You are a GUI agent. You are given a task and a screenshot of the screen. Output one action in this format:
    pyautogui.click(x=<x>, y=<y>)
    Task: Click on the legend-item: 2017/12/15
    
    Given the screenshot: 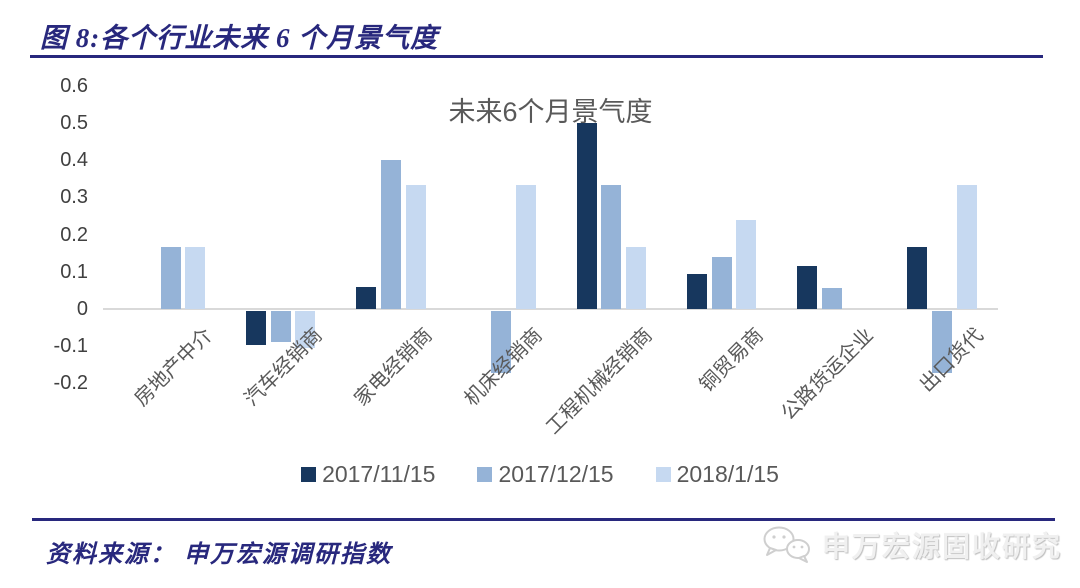 What is the action you would take?
    pyautogui.click(x=545, y=474)
    